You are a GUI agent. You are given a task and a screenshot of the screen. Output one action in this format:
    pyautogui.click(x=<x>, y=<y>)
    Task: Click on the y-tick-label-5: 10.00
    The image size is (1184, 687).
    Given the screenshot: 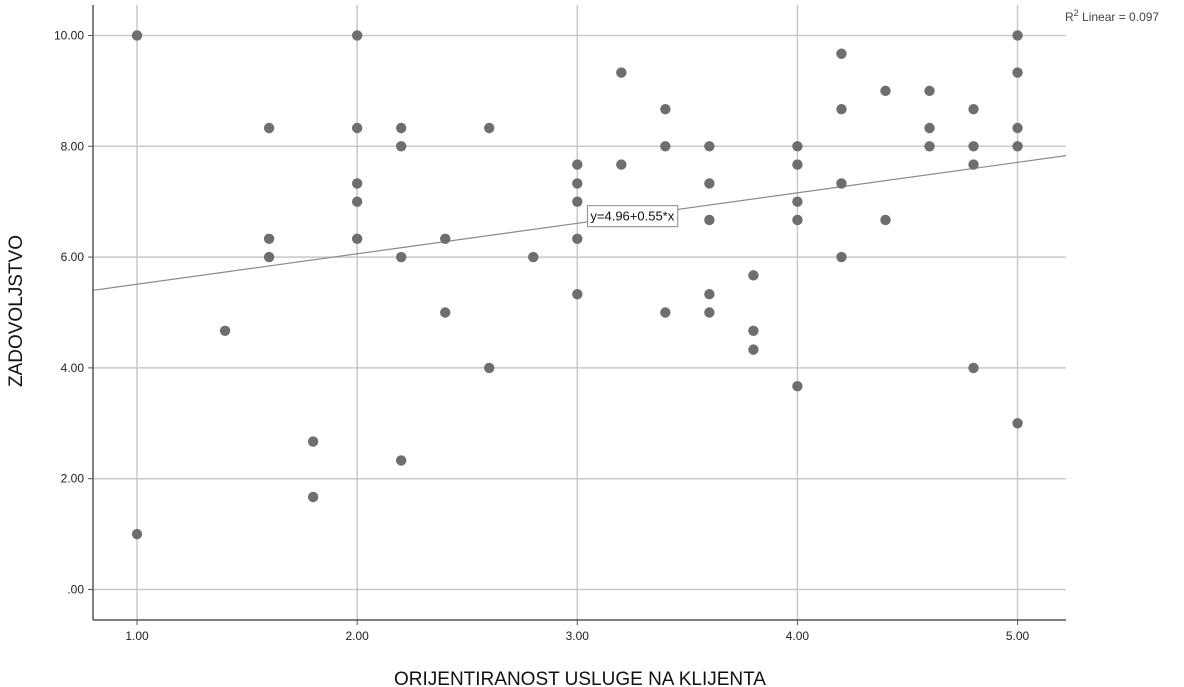 What is the action you would take?
    pyautogui.click(x=69, y=35)
    